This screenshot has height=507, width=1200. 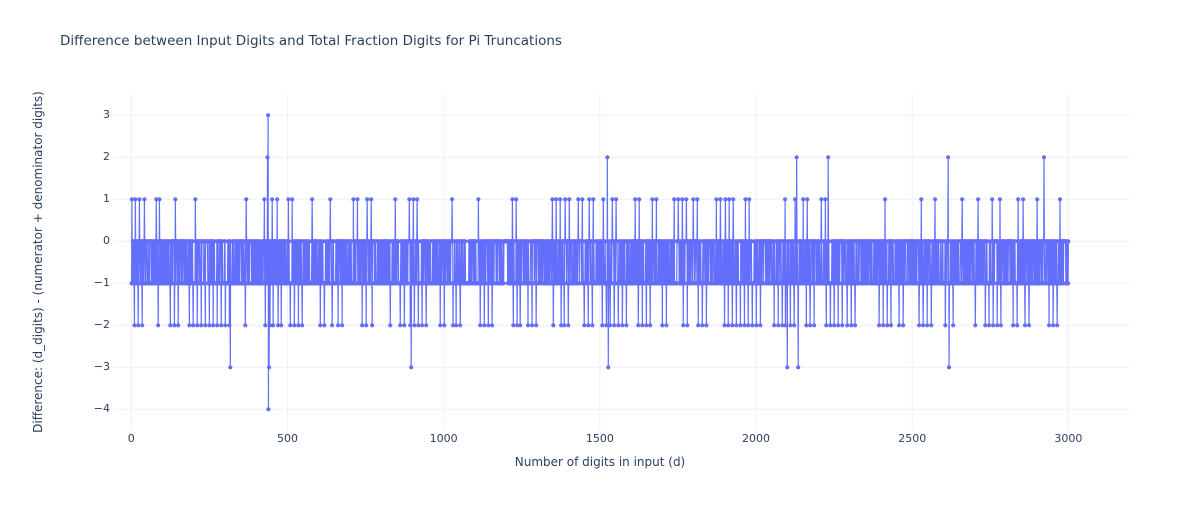 I want to click on y-tick-label: 1, so click(x=106, y=199).